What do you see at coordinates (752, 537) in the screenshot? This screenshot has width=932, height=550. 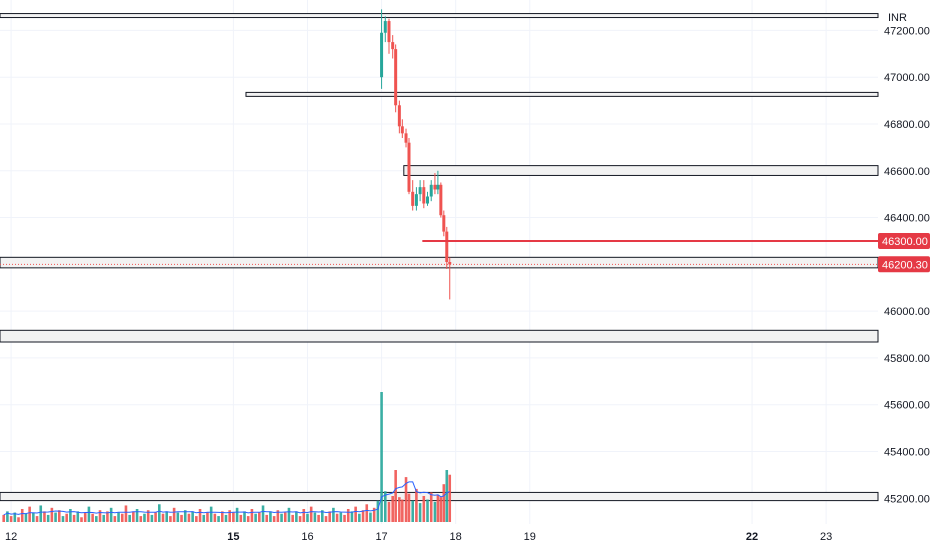 I see `time-axis-label: 22` at bounding box center [752, 537].